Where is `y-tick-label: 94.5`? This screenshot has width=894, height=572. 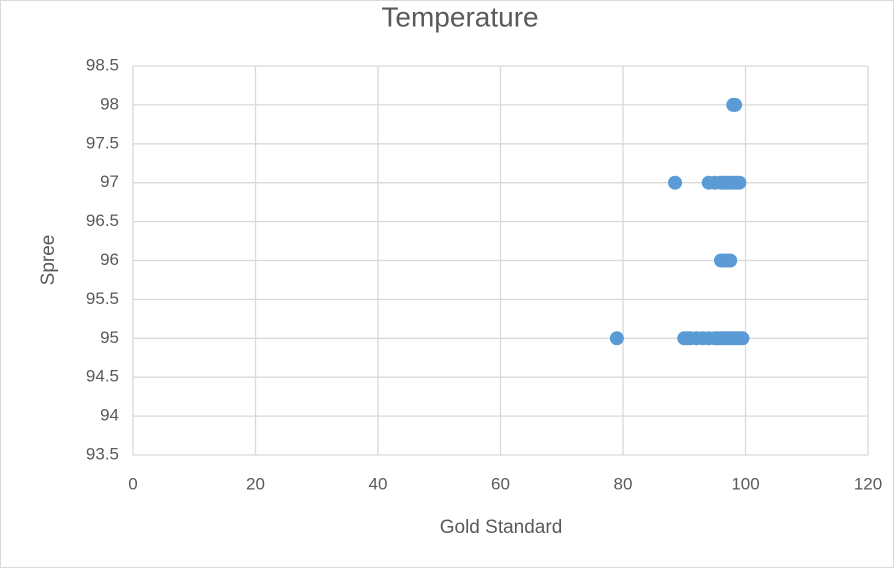
y-tick-label: 94.5 is located at coordinates (102, 376).